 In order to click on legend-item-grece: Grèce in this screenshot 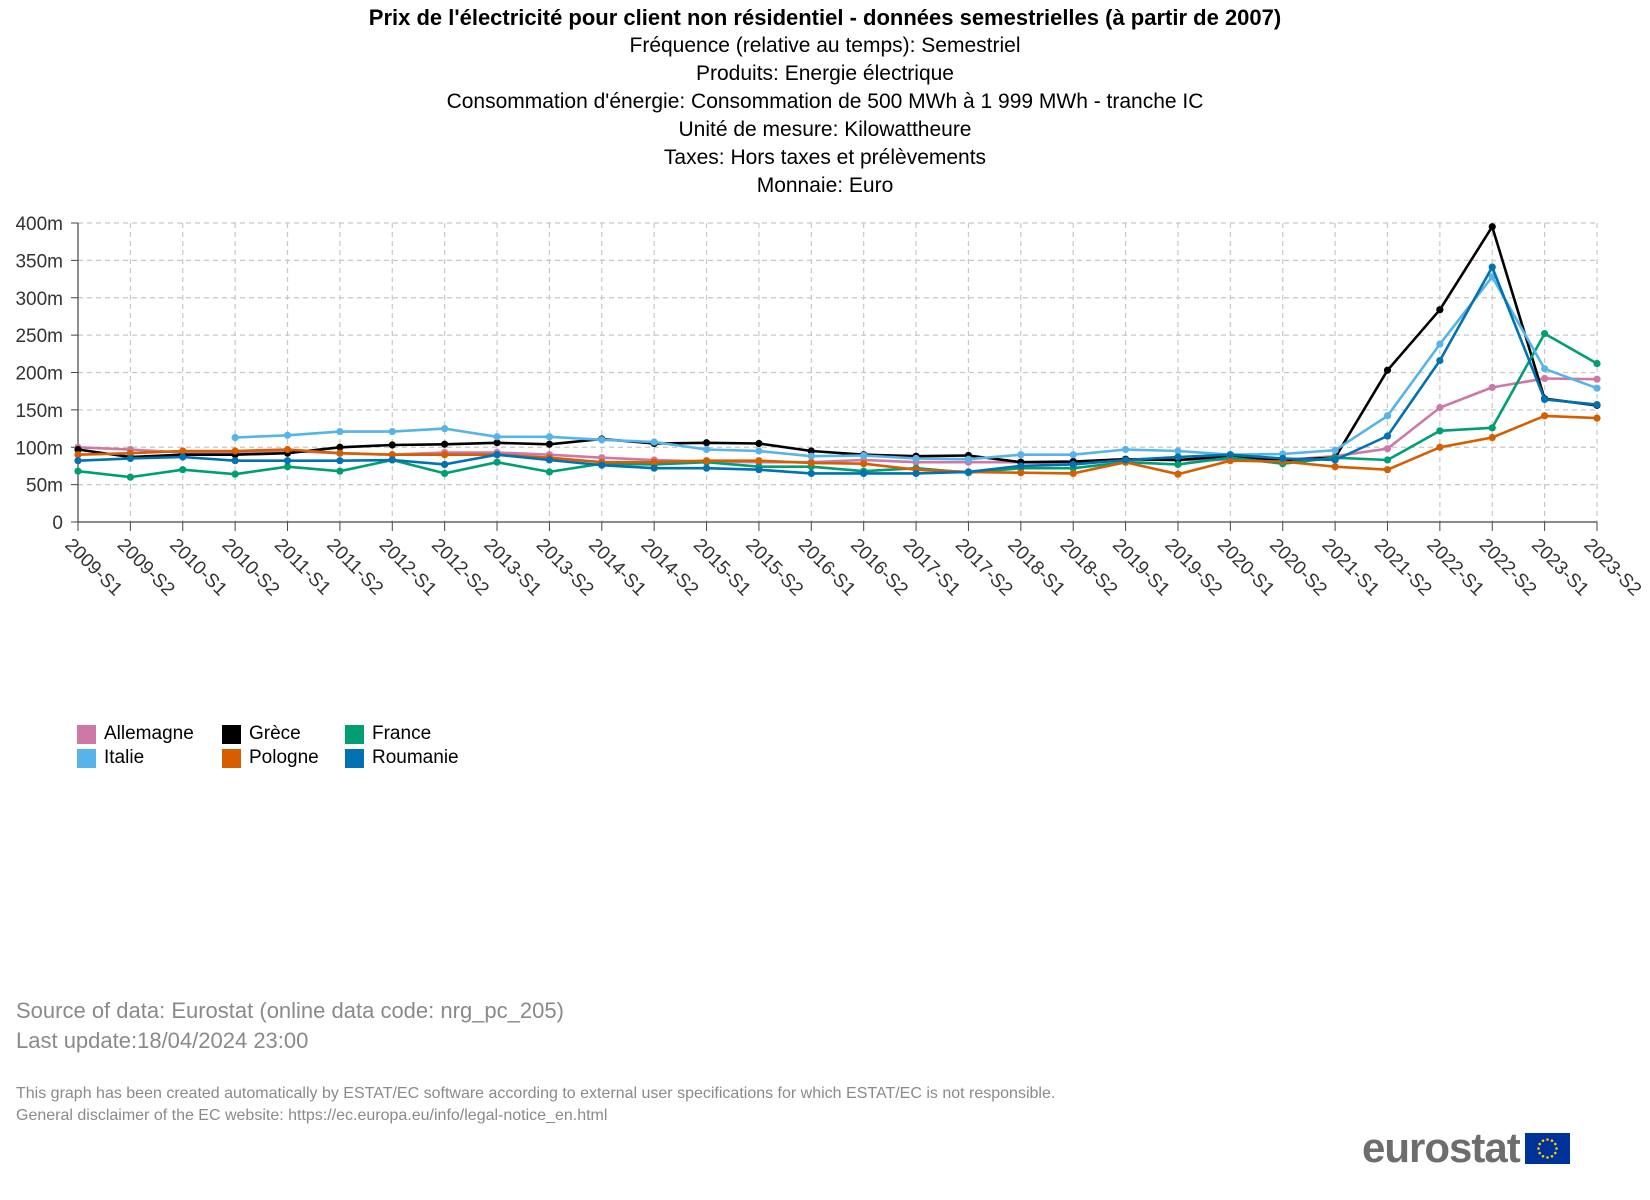, I will do `click(261, 734)`.